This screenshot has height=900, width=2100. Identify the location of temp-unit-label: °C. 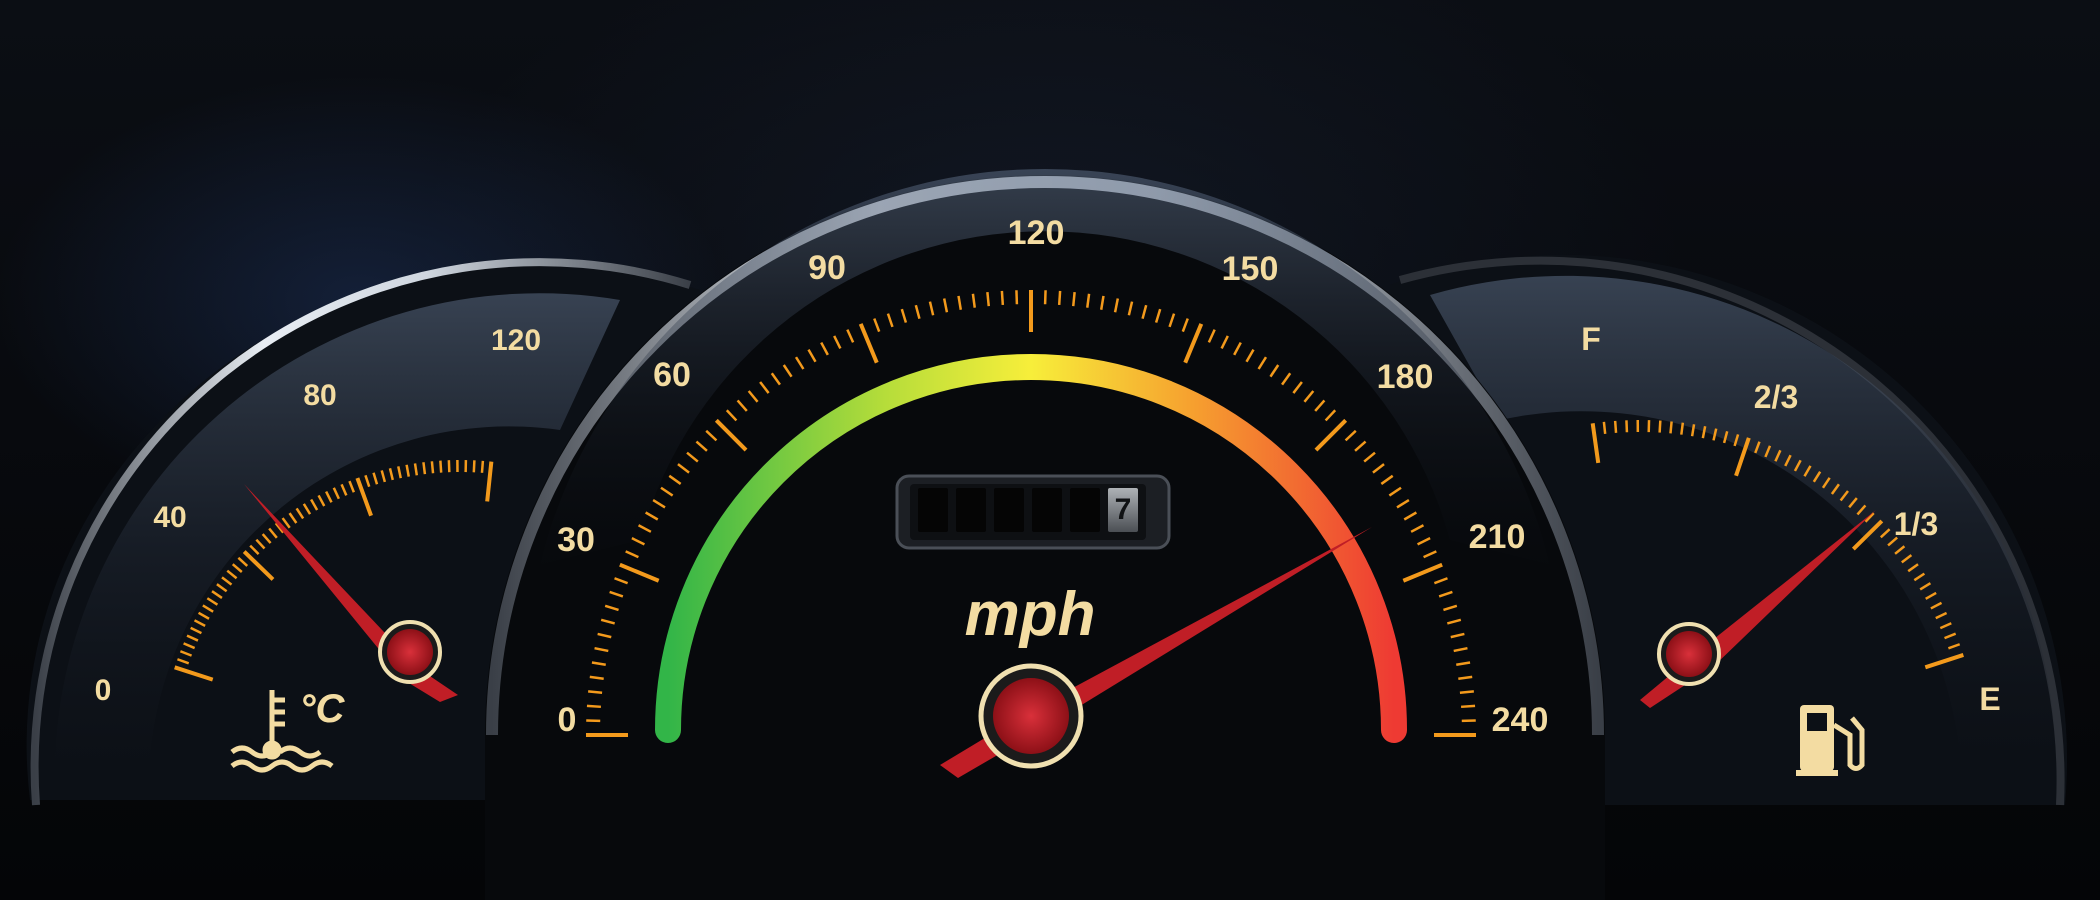
(323, 709).